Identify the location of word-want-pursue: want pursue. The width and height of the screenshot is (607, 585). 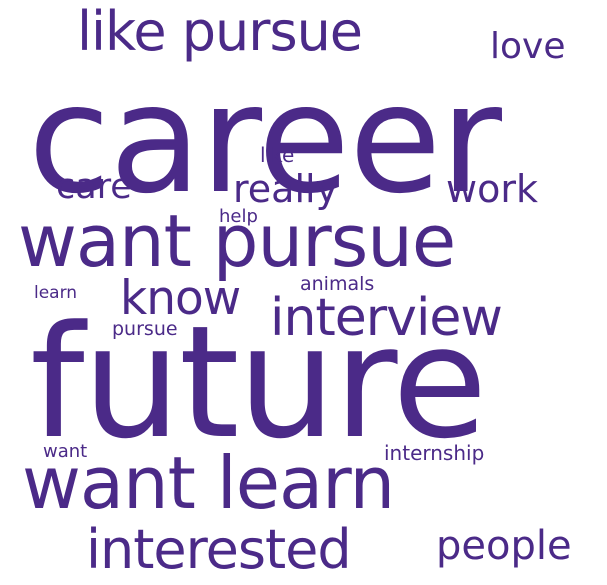
(237, 241).